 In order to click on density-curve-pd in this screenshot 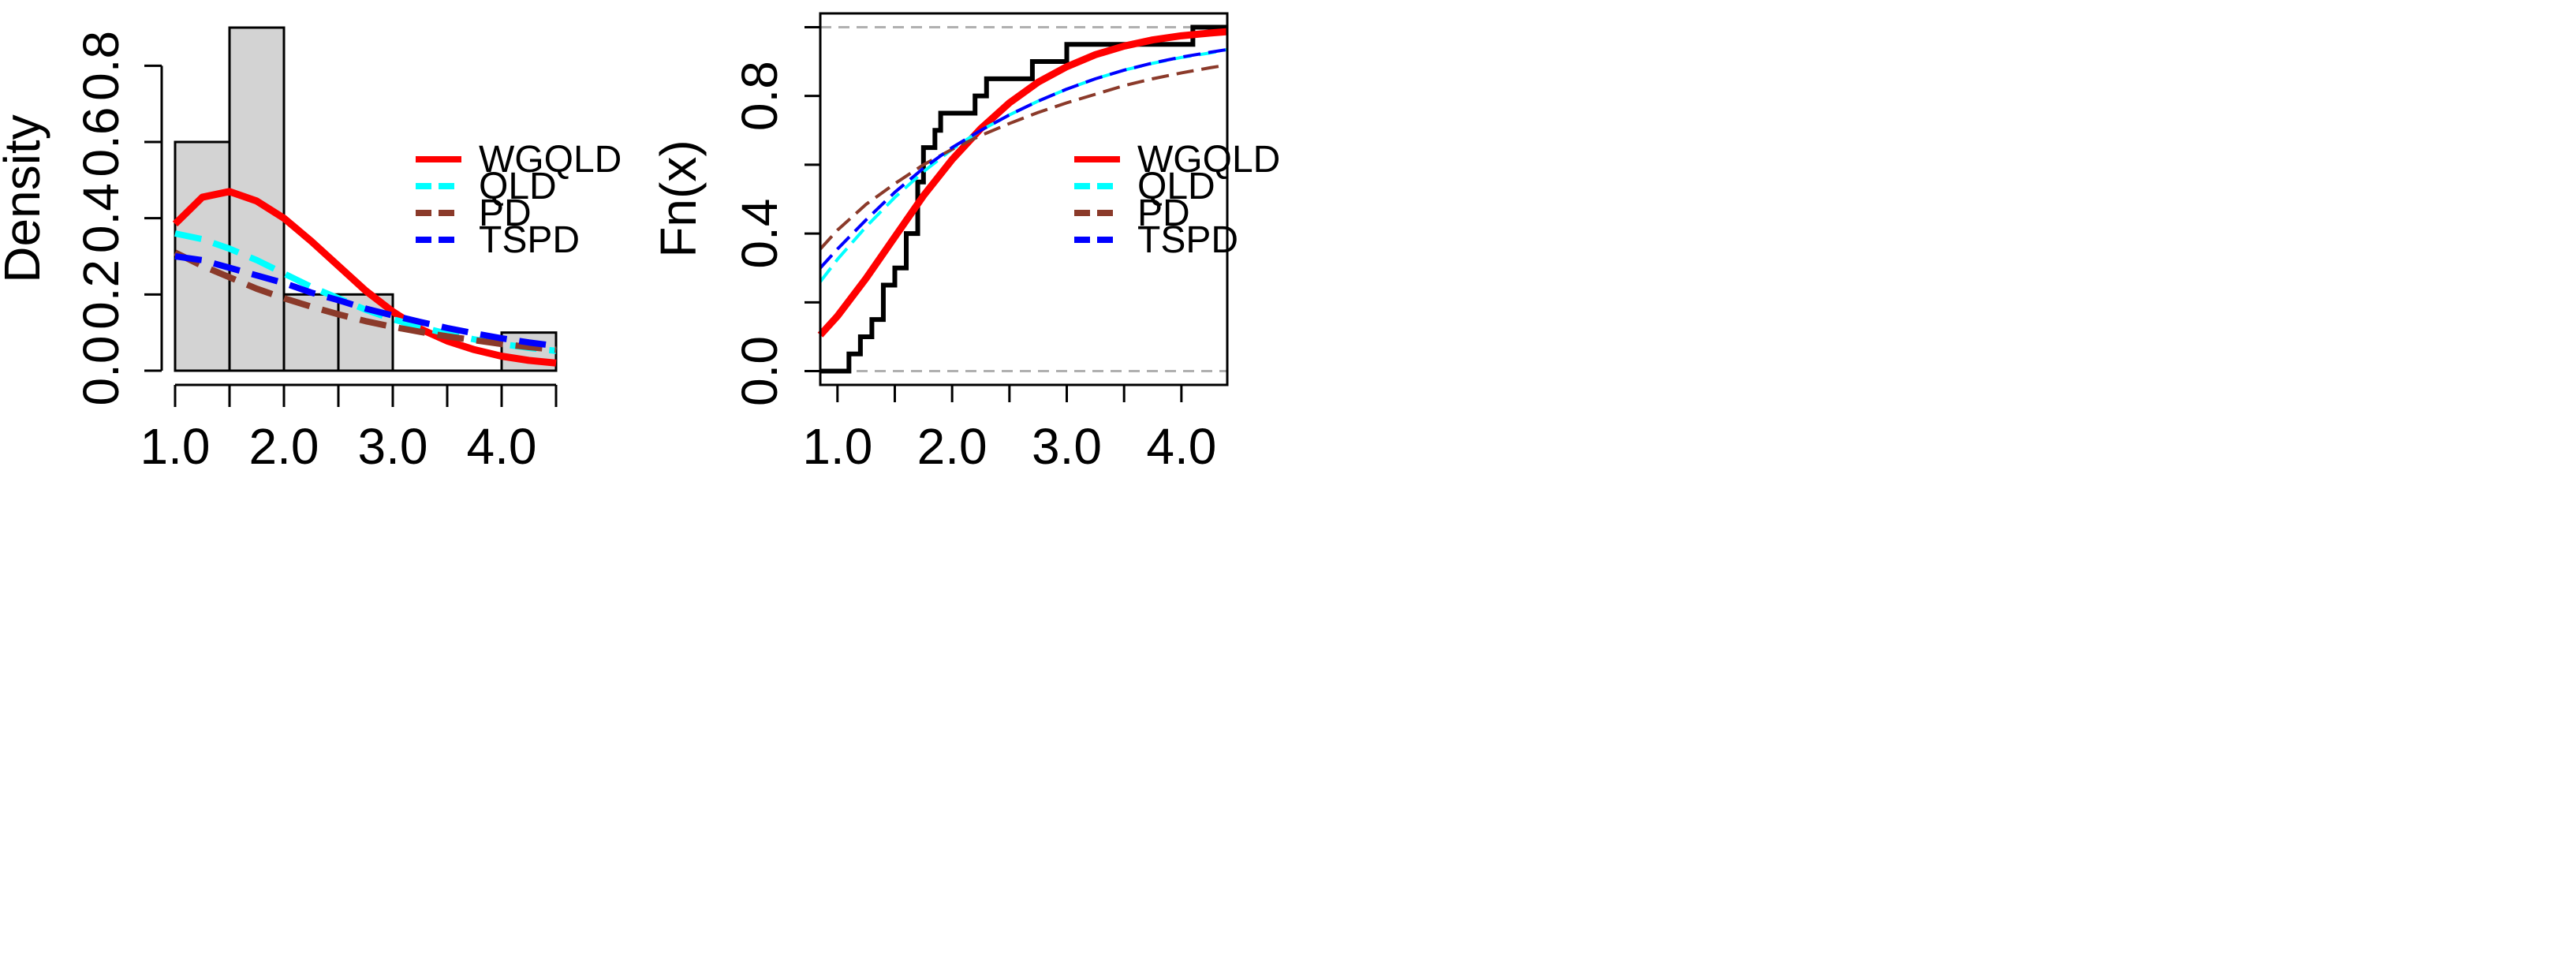, I will do `click(365, 301)`.